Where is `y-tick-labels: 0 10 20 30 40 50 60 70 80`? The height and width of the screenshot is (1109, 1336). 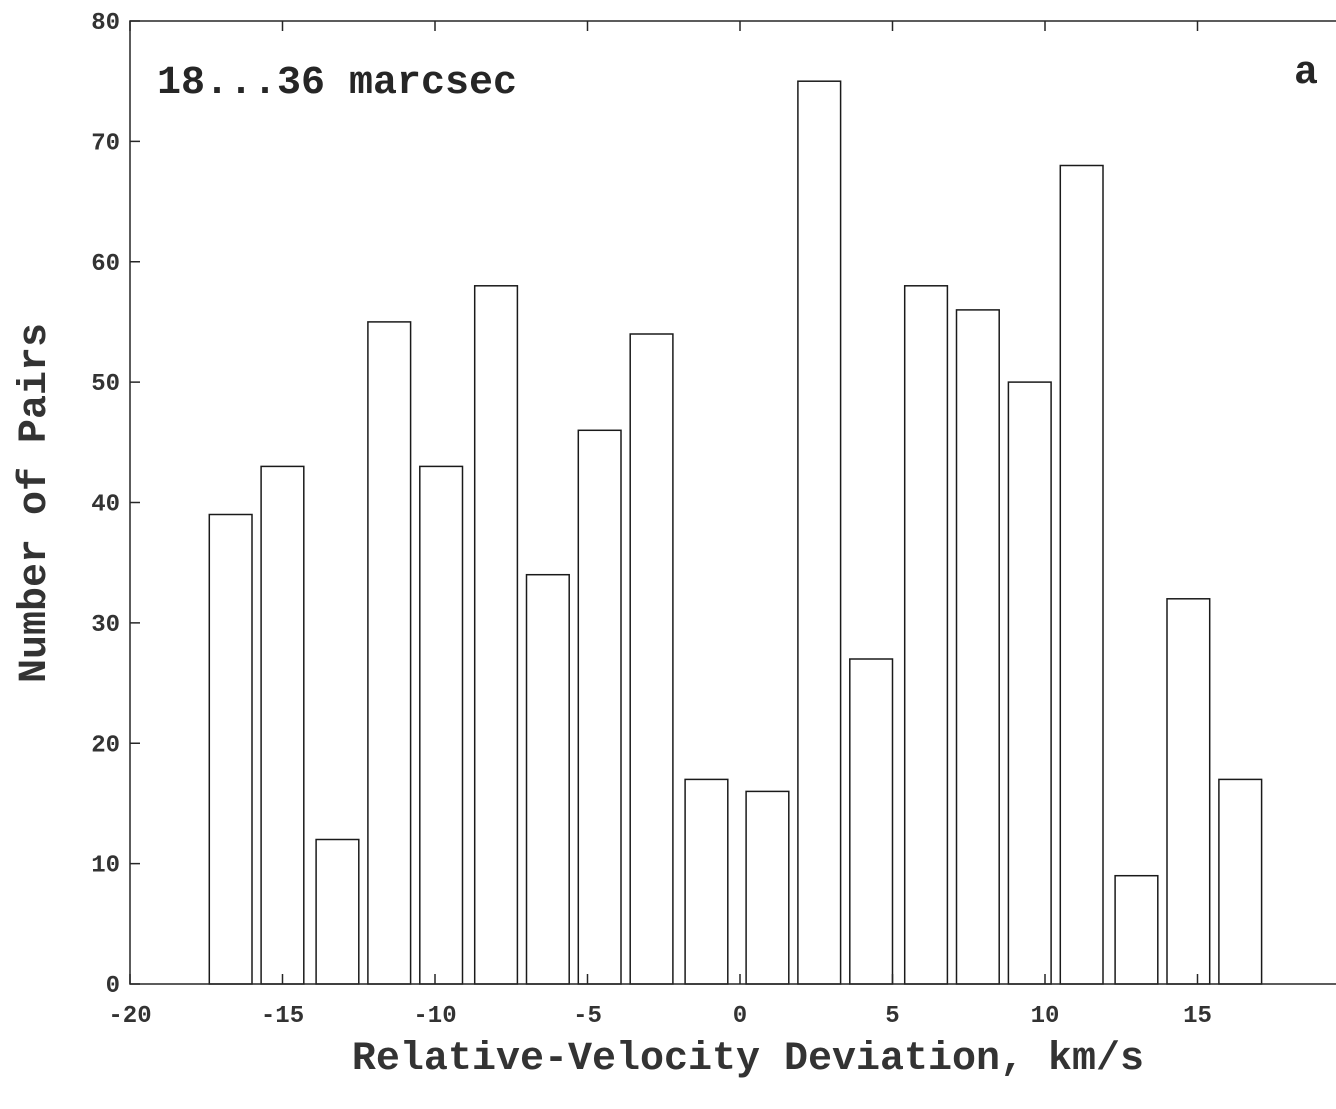 y-tick-labels: 0 10 20 30 40 50 60 70 80 is located at coordinates (105, 505).